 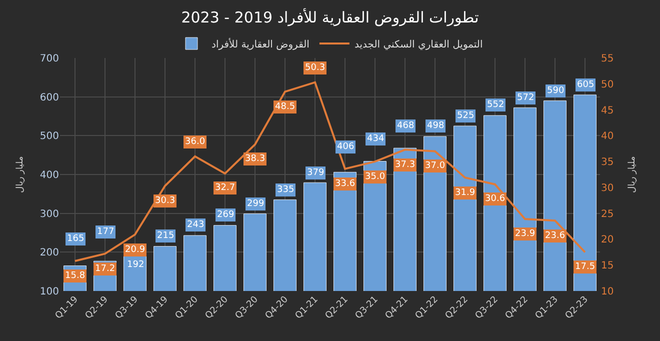 What do you see at coordinates (49, 175) in the screenshot?
I see `y-tick-label: 400` at bounding box center [49, 175].